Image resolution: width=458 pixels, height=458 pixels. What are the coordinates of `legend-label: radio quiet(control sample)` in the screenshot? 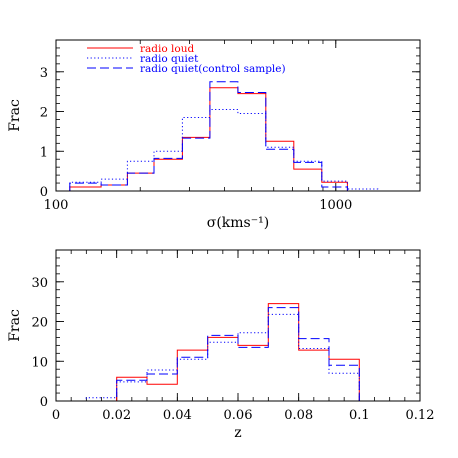 It's located at (213, 69).